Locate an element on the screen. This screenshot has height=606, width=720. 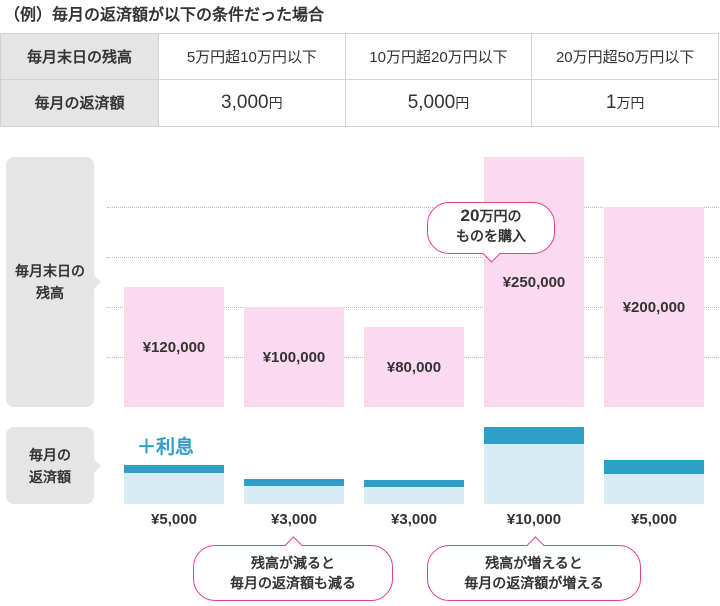
increase-callout: 残高が増えると 毎月の返済額が増える is located at coordinates (534, 568).